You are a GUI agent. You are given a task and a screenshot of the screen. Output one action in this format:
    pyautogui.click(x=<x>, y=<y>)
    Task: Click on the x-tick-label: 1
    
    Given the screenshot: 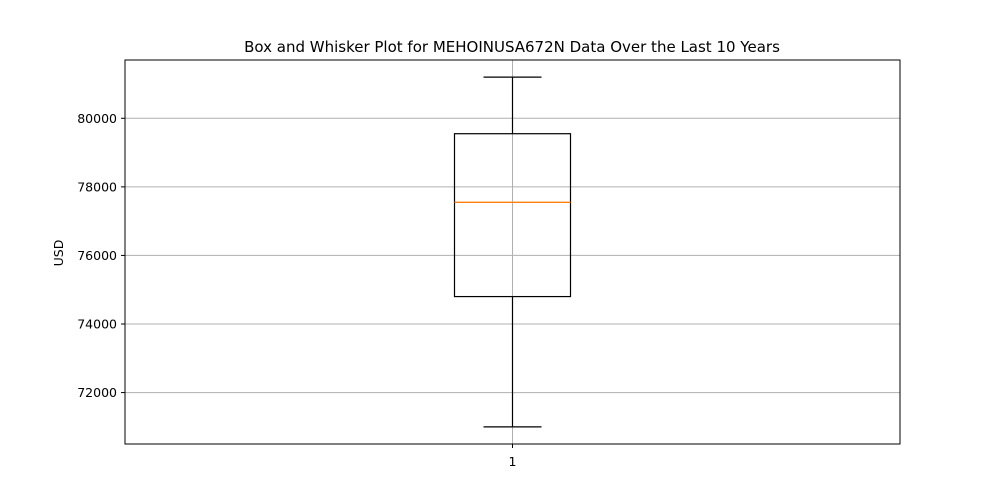 What is the action you would take?
    pyautogui.click(x=513, y=461)
    